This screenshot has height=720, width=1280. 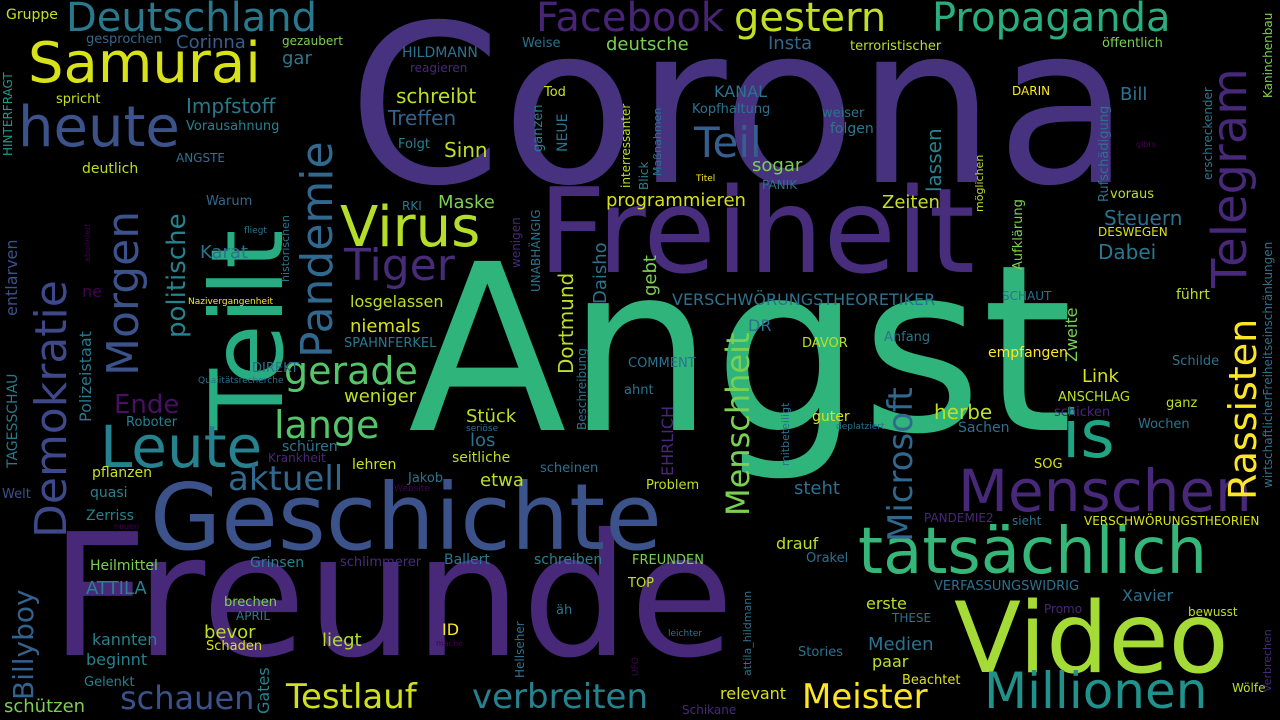 What do you see at coordinates (538, 128) in the screenshot?
I see `word: ganzen` at bounding box center [538, 128].